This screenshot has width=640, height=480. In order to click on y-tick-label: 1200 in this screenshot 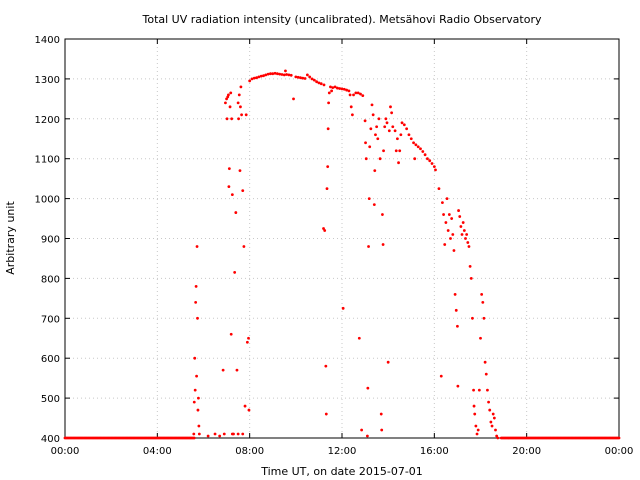, I will do `click(47, 120)`.